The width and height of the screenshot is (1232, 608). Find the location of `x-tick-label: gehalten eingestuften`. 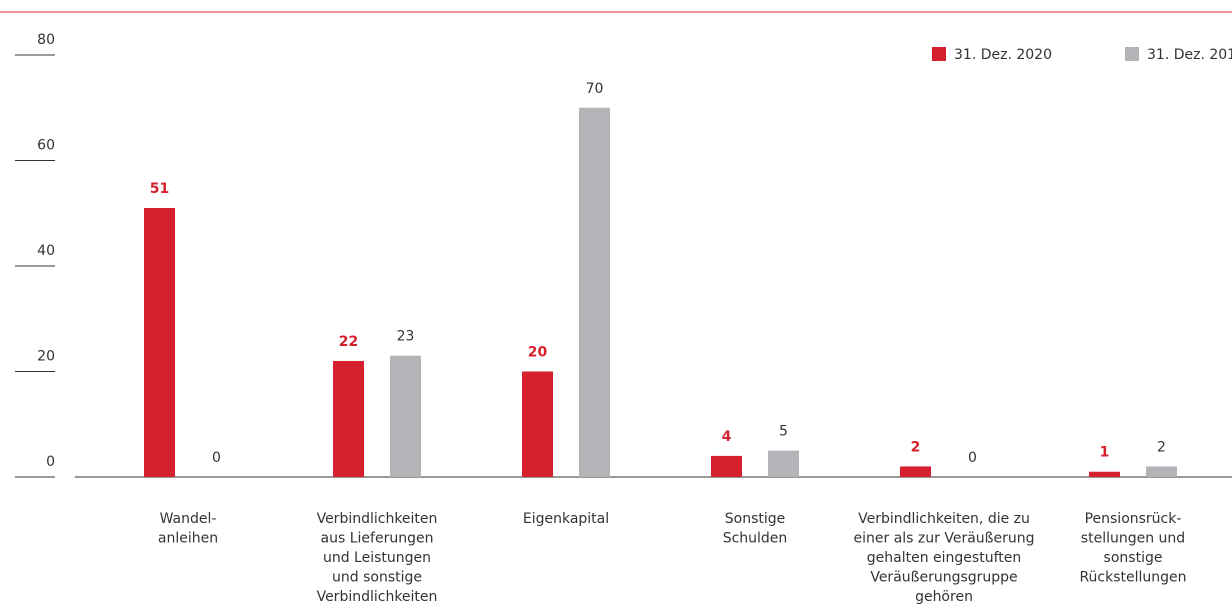

x-tick-label: gehalten eingestuften is located at coordinates (944, 558).